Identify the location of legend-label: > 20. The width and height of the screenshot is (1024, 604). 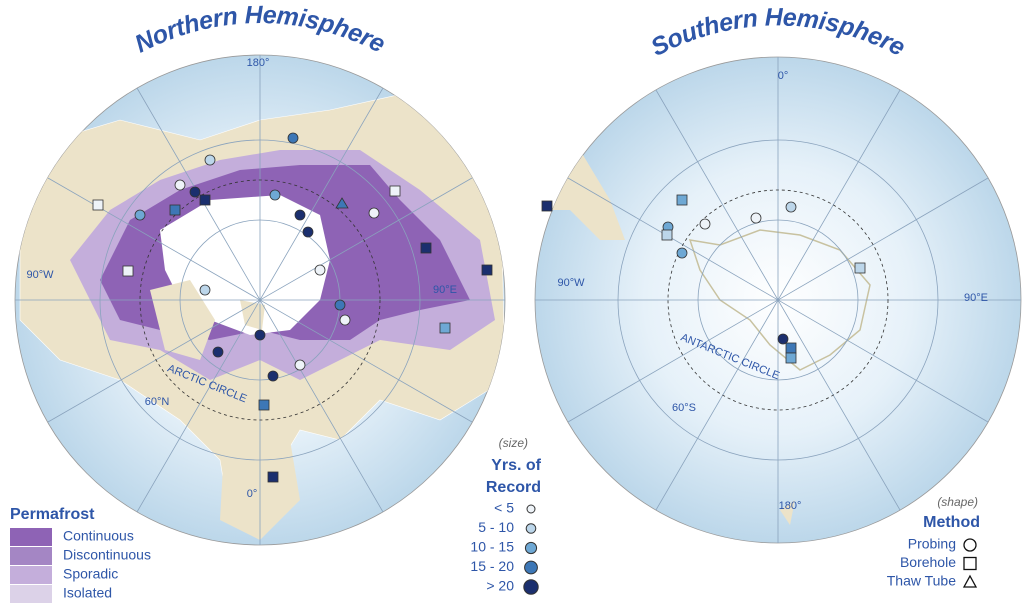
(500, 586).